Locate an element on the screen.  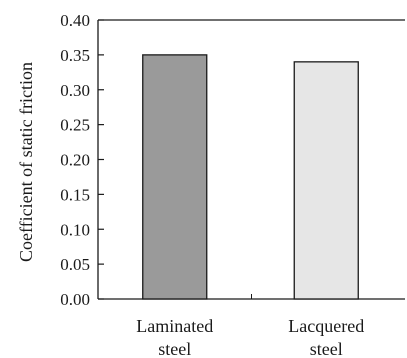
y-tick-label: 0.35 is located at coordinates (75, 55).